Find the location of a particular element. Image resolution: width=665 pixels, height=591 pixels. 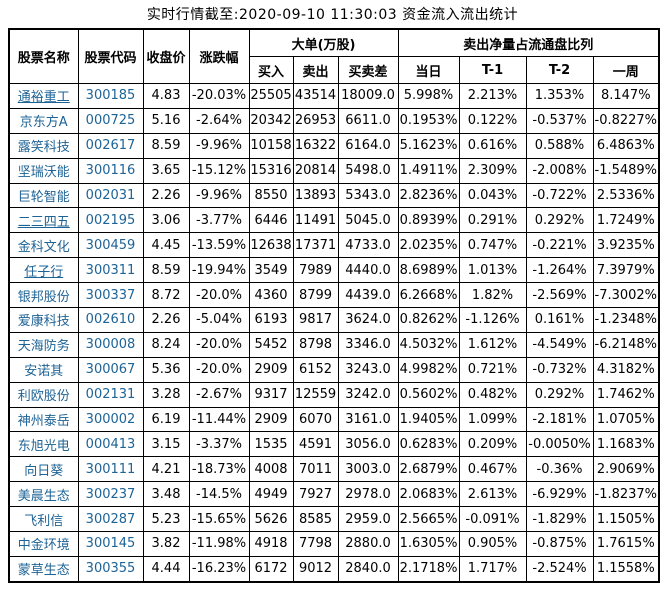

day-cell: 1.6305% is located at coordinates (428, 544).